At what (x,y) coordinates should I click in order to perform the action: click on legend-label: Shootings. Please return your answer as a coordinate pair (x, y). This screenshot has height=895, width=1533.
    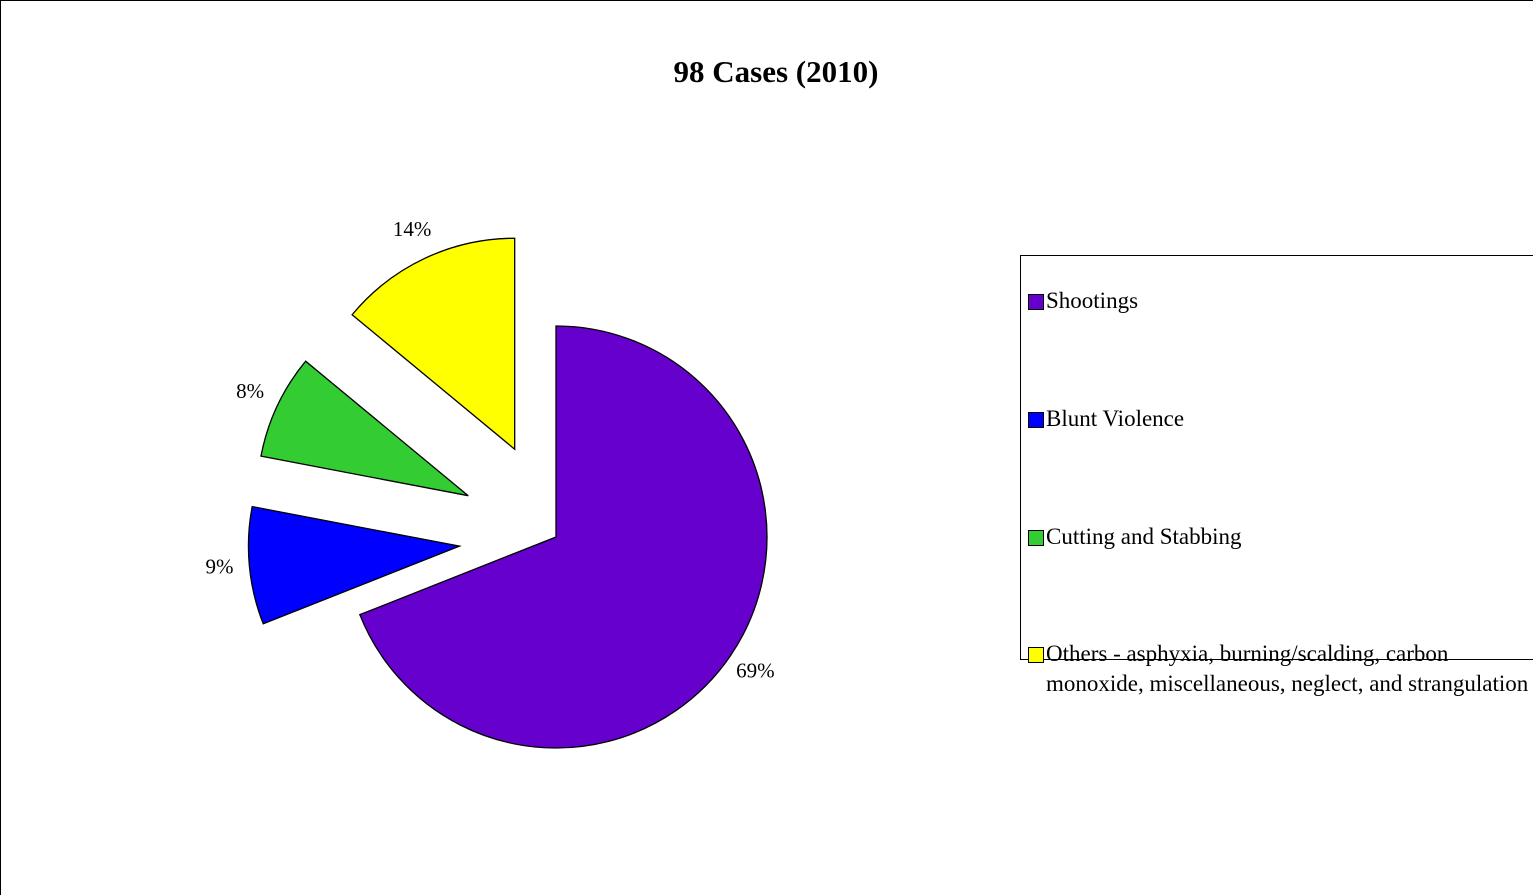
    Looking at the image, I should click on (1092, 300).